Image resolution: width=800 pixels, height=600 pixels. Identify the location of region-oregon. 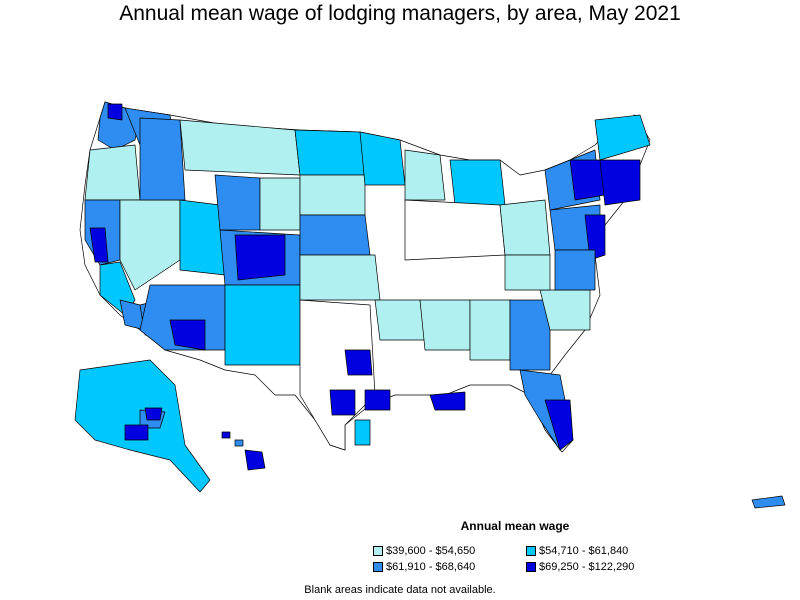
(112, 172).